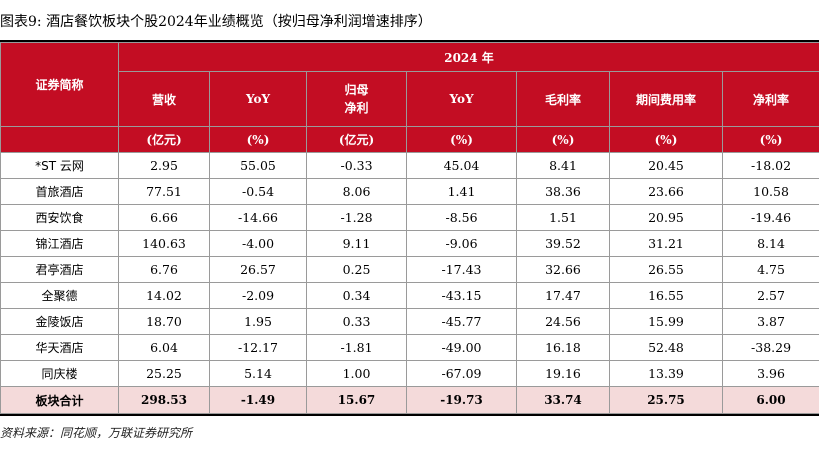  Describe the element at coordinates (258, 99) in the screenshot. I see `header-revenue-yoy: YoY` at that location.